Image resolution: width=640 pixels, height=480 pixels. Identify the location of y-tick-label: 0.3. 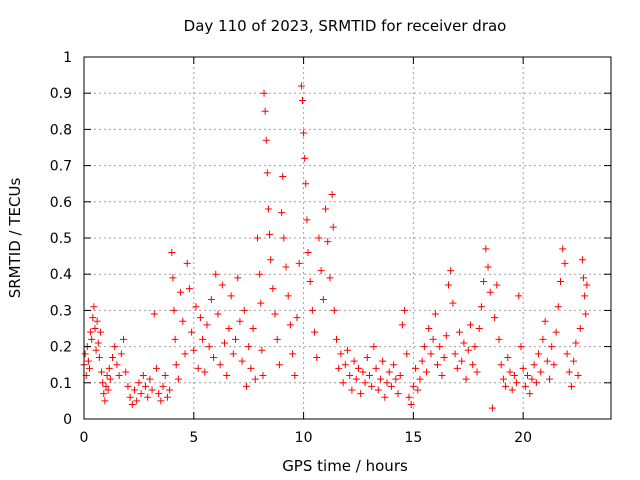
(61, 311).